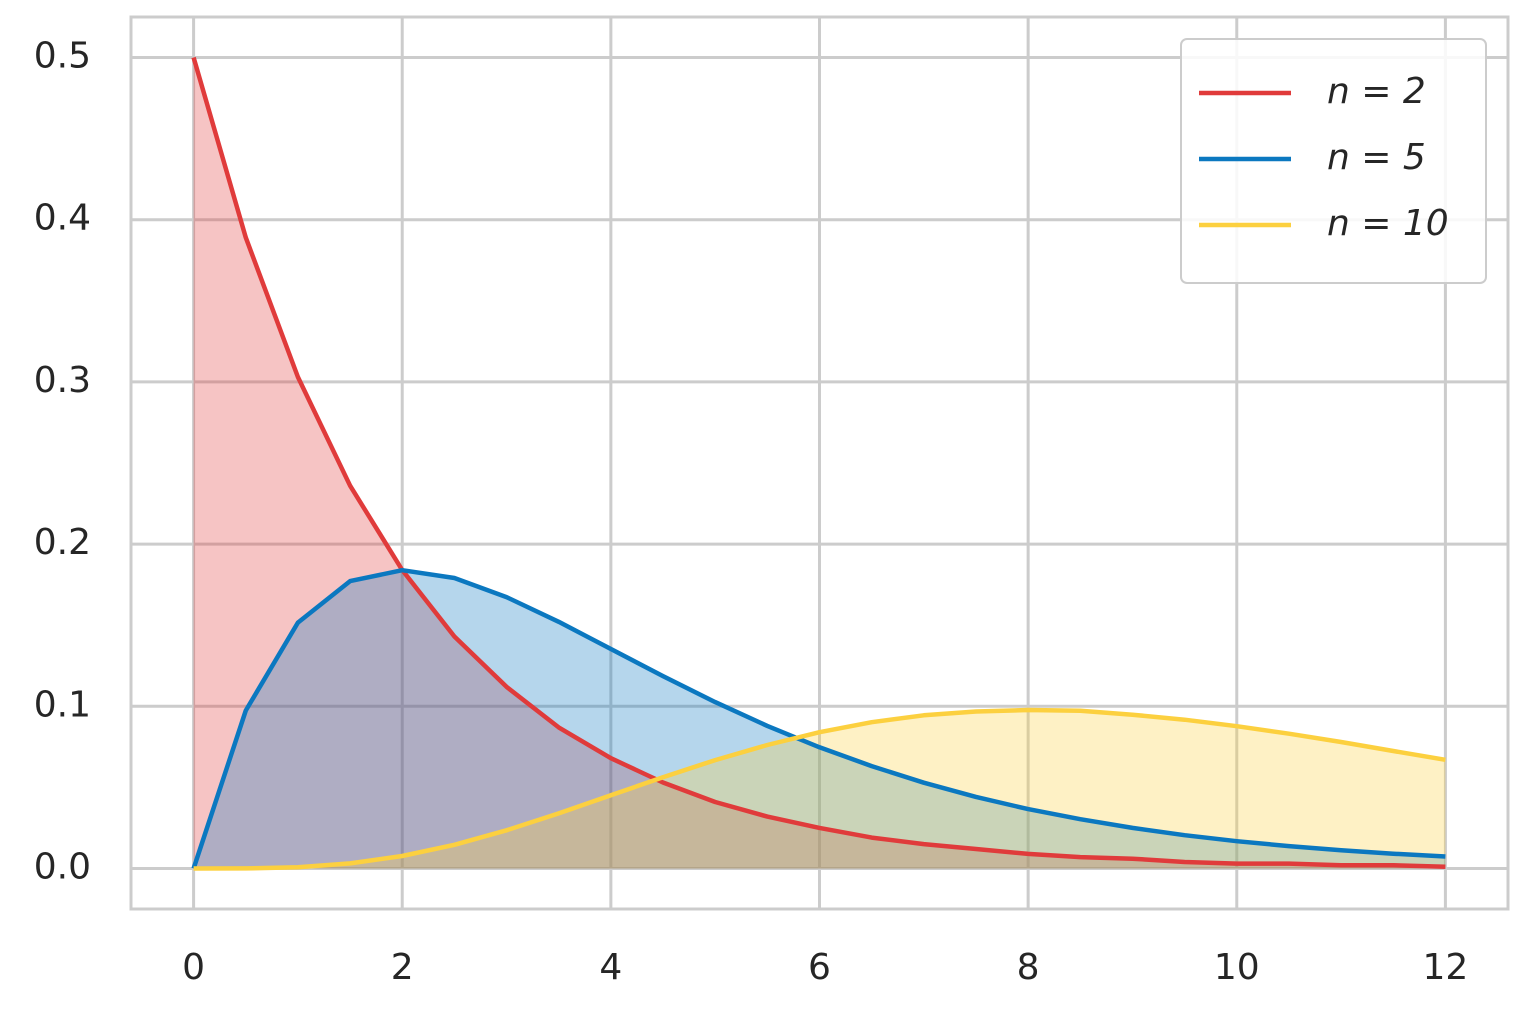 The width and height of the screenshot is (1536, 1011). I want to click on x-tick-label: 0, so click(193, 967).